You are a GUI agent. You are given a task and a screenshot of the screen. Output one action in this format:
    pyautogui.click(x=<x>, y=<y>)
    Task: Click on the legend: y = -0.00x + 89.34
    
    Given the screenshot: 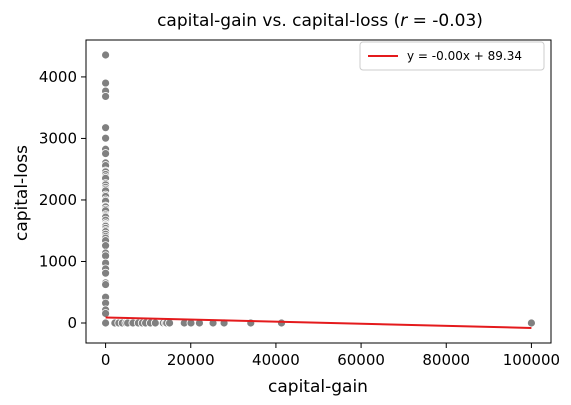 What is the action you would take?
    pyautogui.click(x=452, y=56)
    